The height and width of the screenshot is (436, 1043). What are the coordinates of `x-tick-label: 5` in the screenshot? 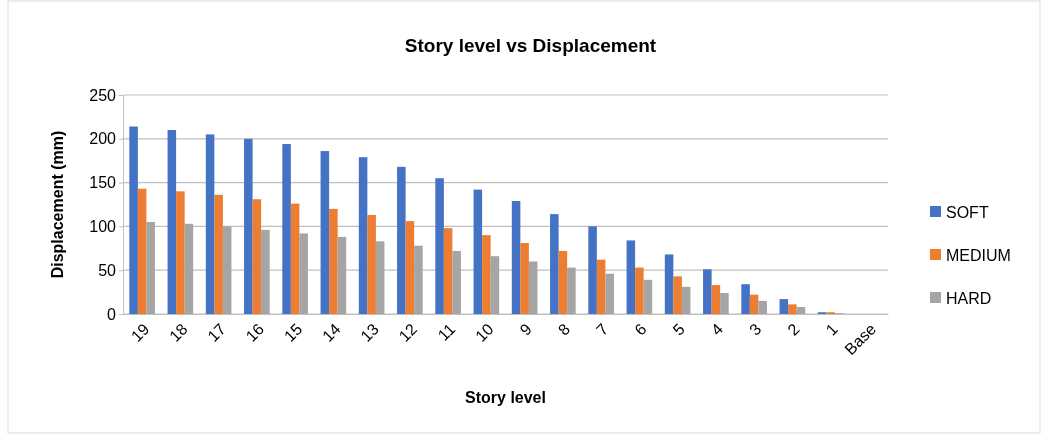 It's located at (678, 329).